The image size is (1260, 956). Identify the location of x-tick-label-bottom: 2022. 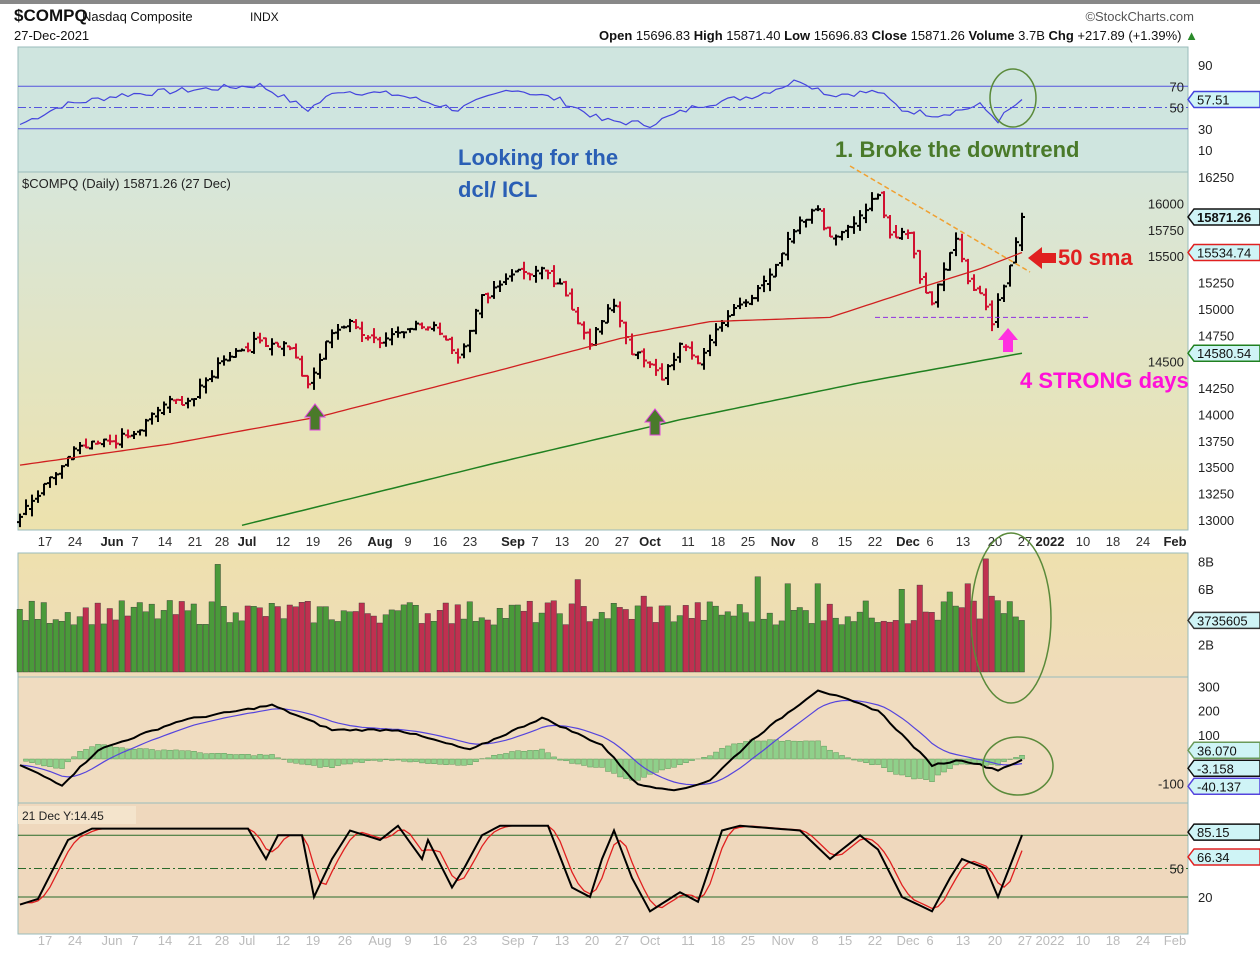
(1050, 940).